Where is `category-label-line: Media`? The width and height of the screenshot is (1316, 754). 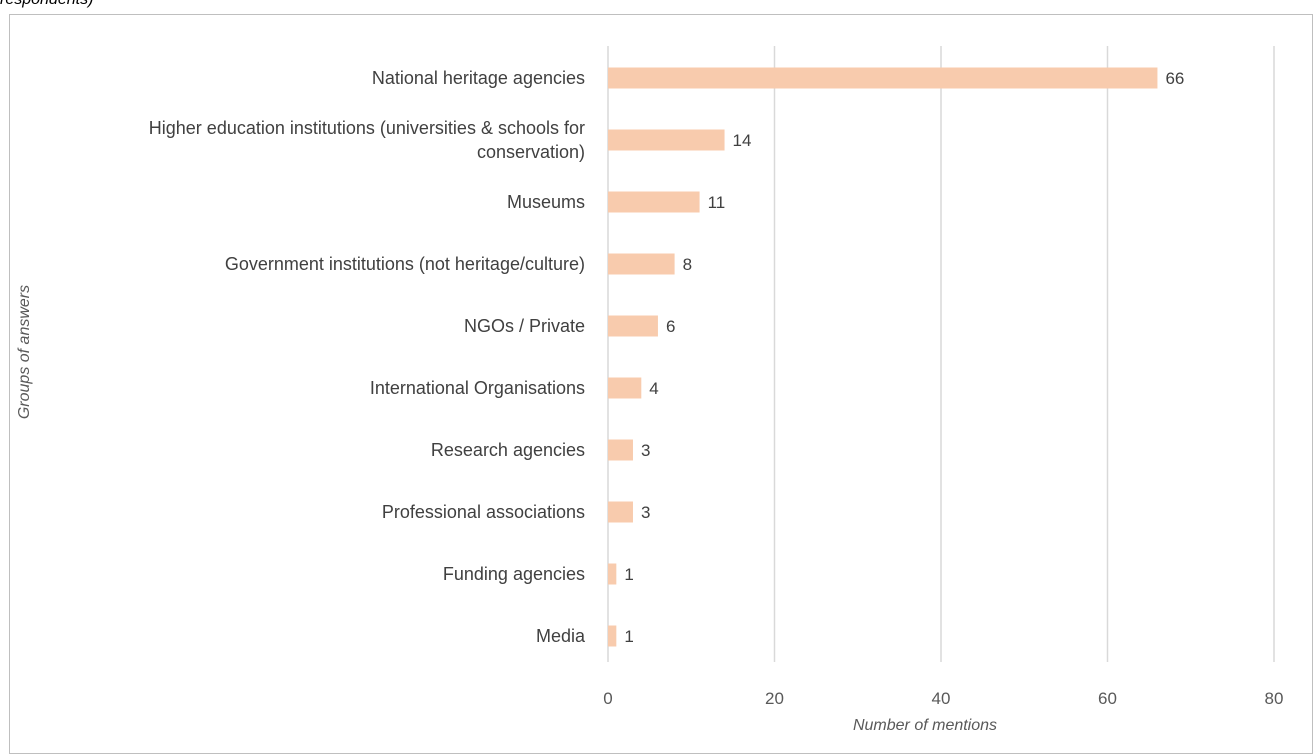 category-label-line: Media is located at coordinates (561, 636).